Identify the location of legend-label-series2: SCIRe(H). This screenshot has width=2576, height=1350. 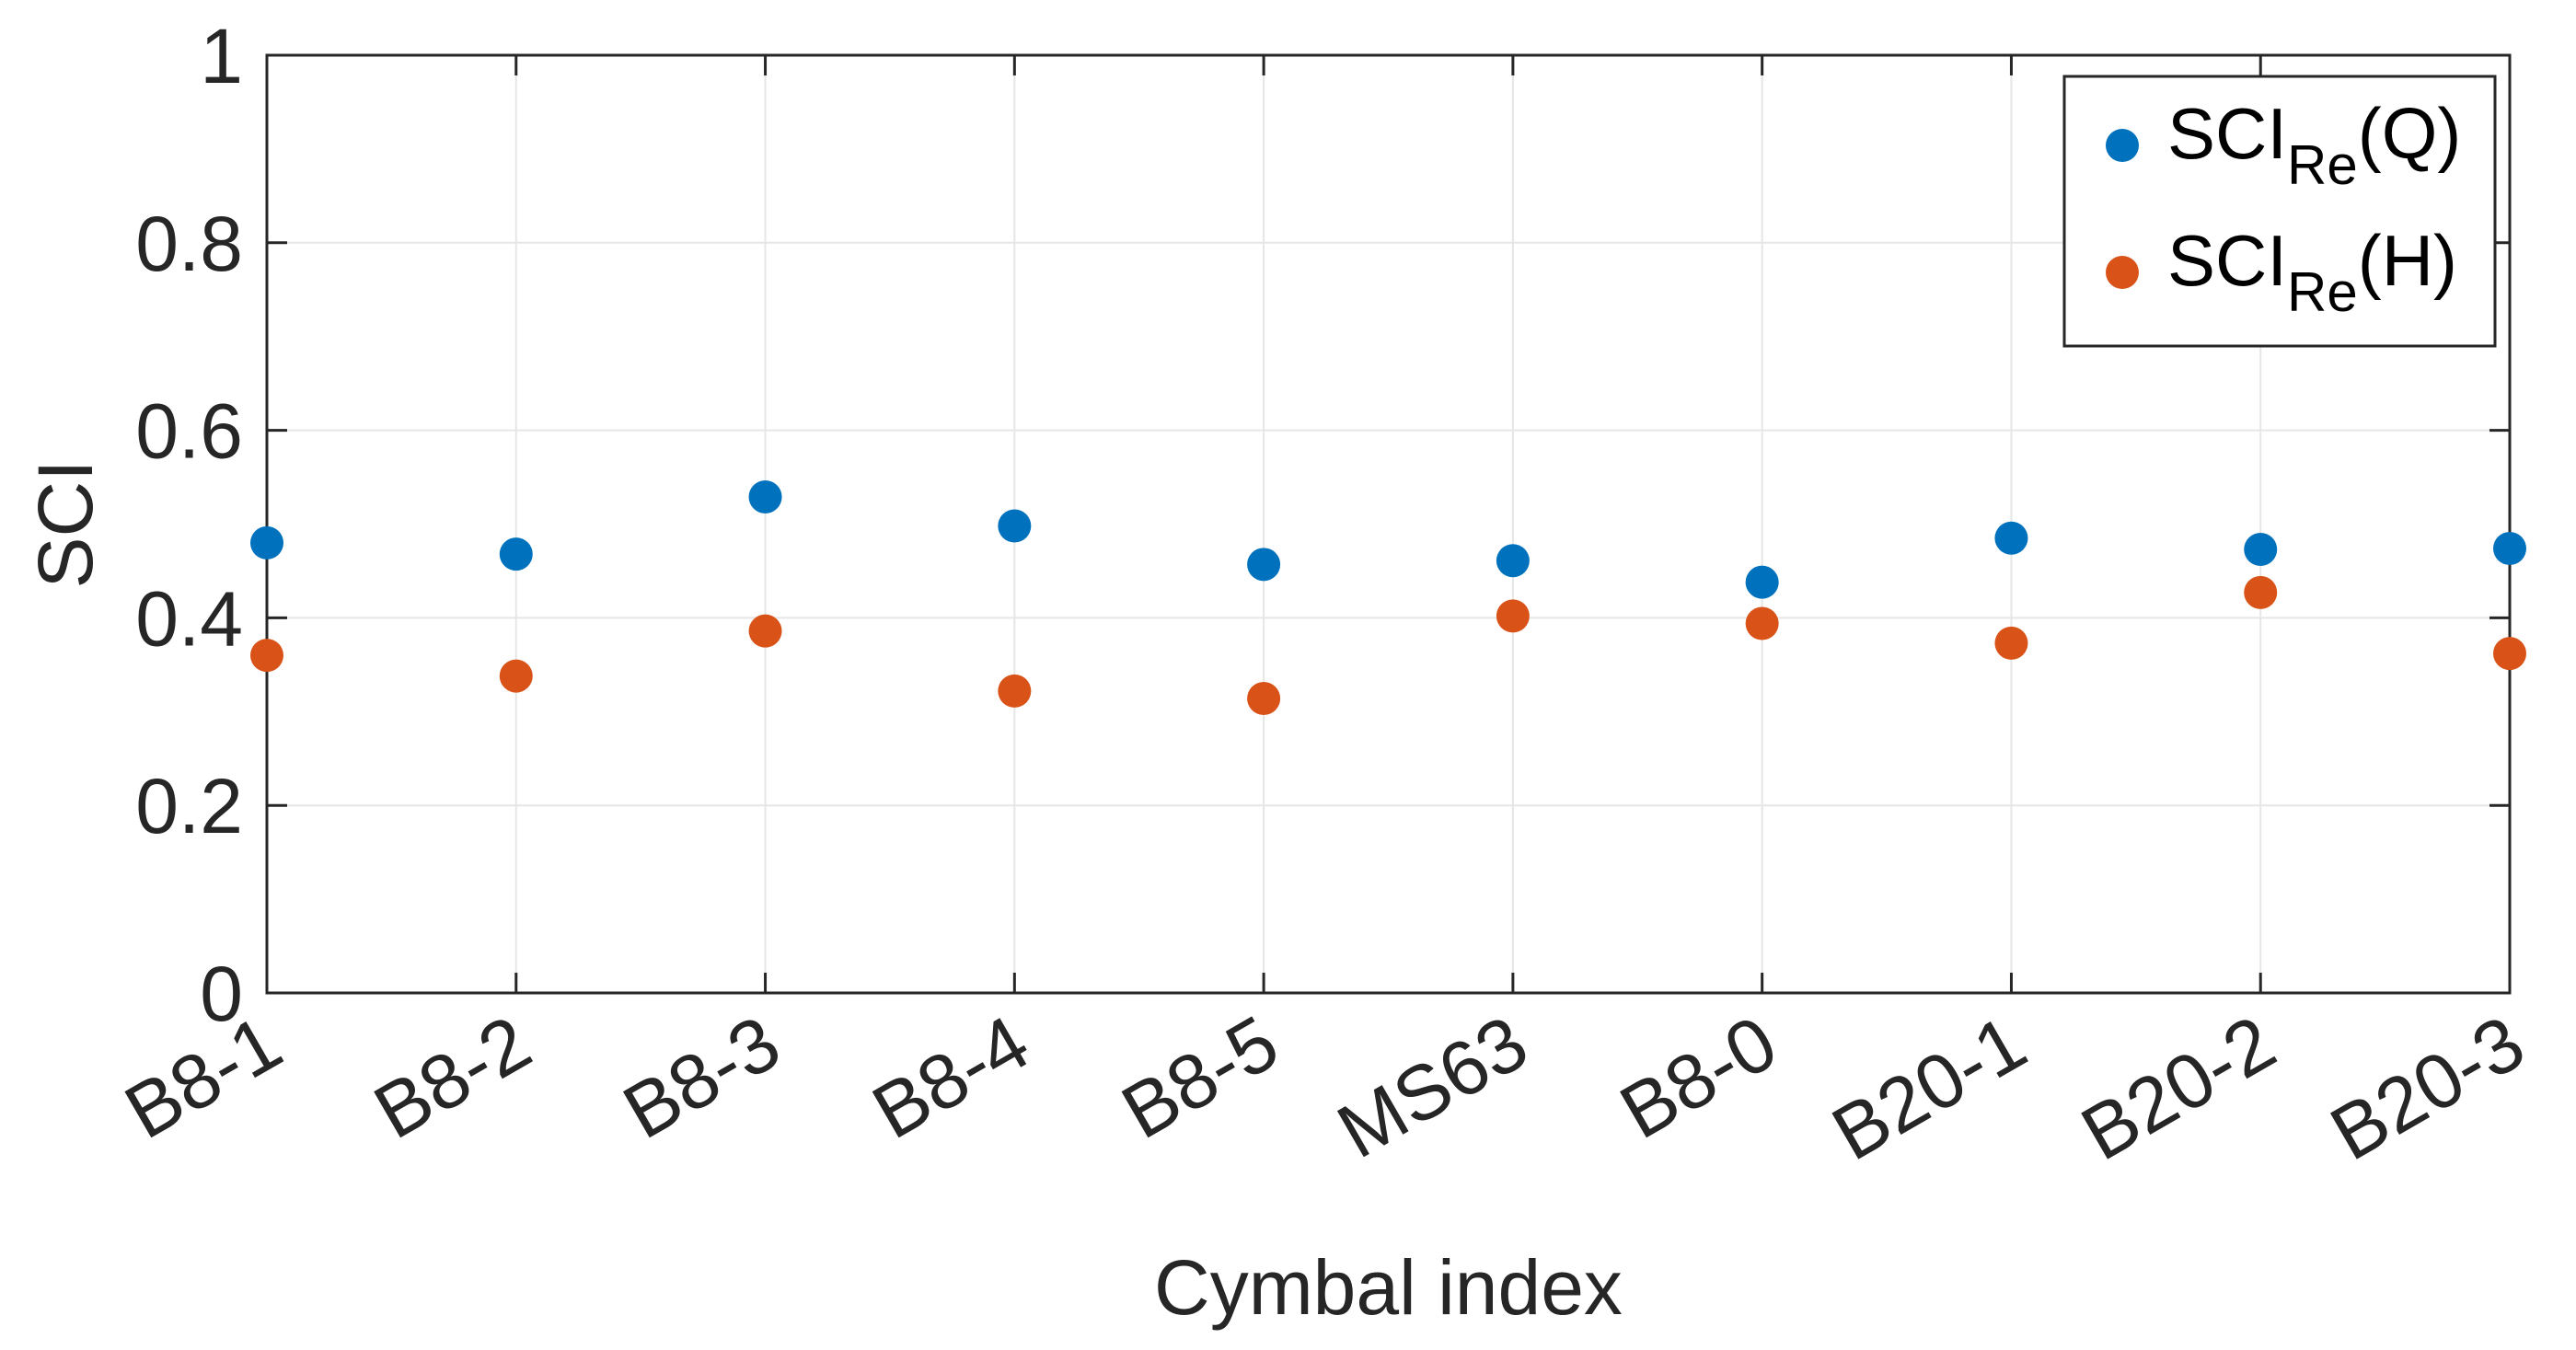
(2312, 271).